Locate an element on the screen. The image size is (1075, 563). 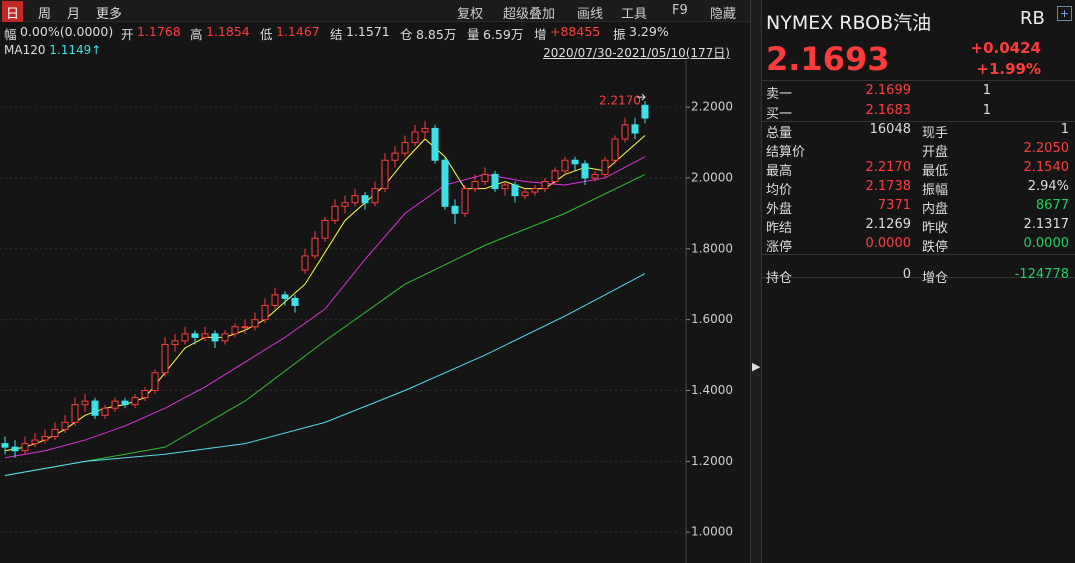
period-tab: 周 is located at coordinates (45, 14).